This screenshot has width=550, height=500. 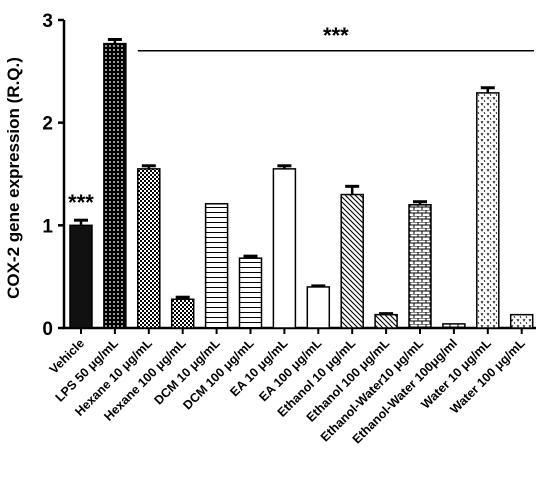 What do you see at coordinates (13, 178) in the screenshot?
I see `y-axis-label: COX-2 gene expression (R.Q.)` at bounding box center [13, 178].